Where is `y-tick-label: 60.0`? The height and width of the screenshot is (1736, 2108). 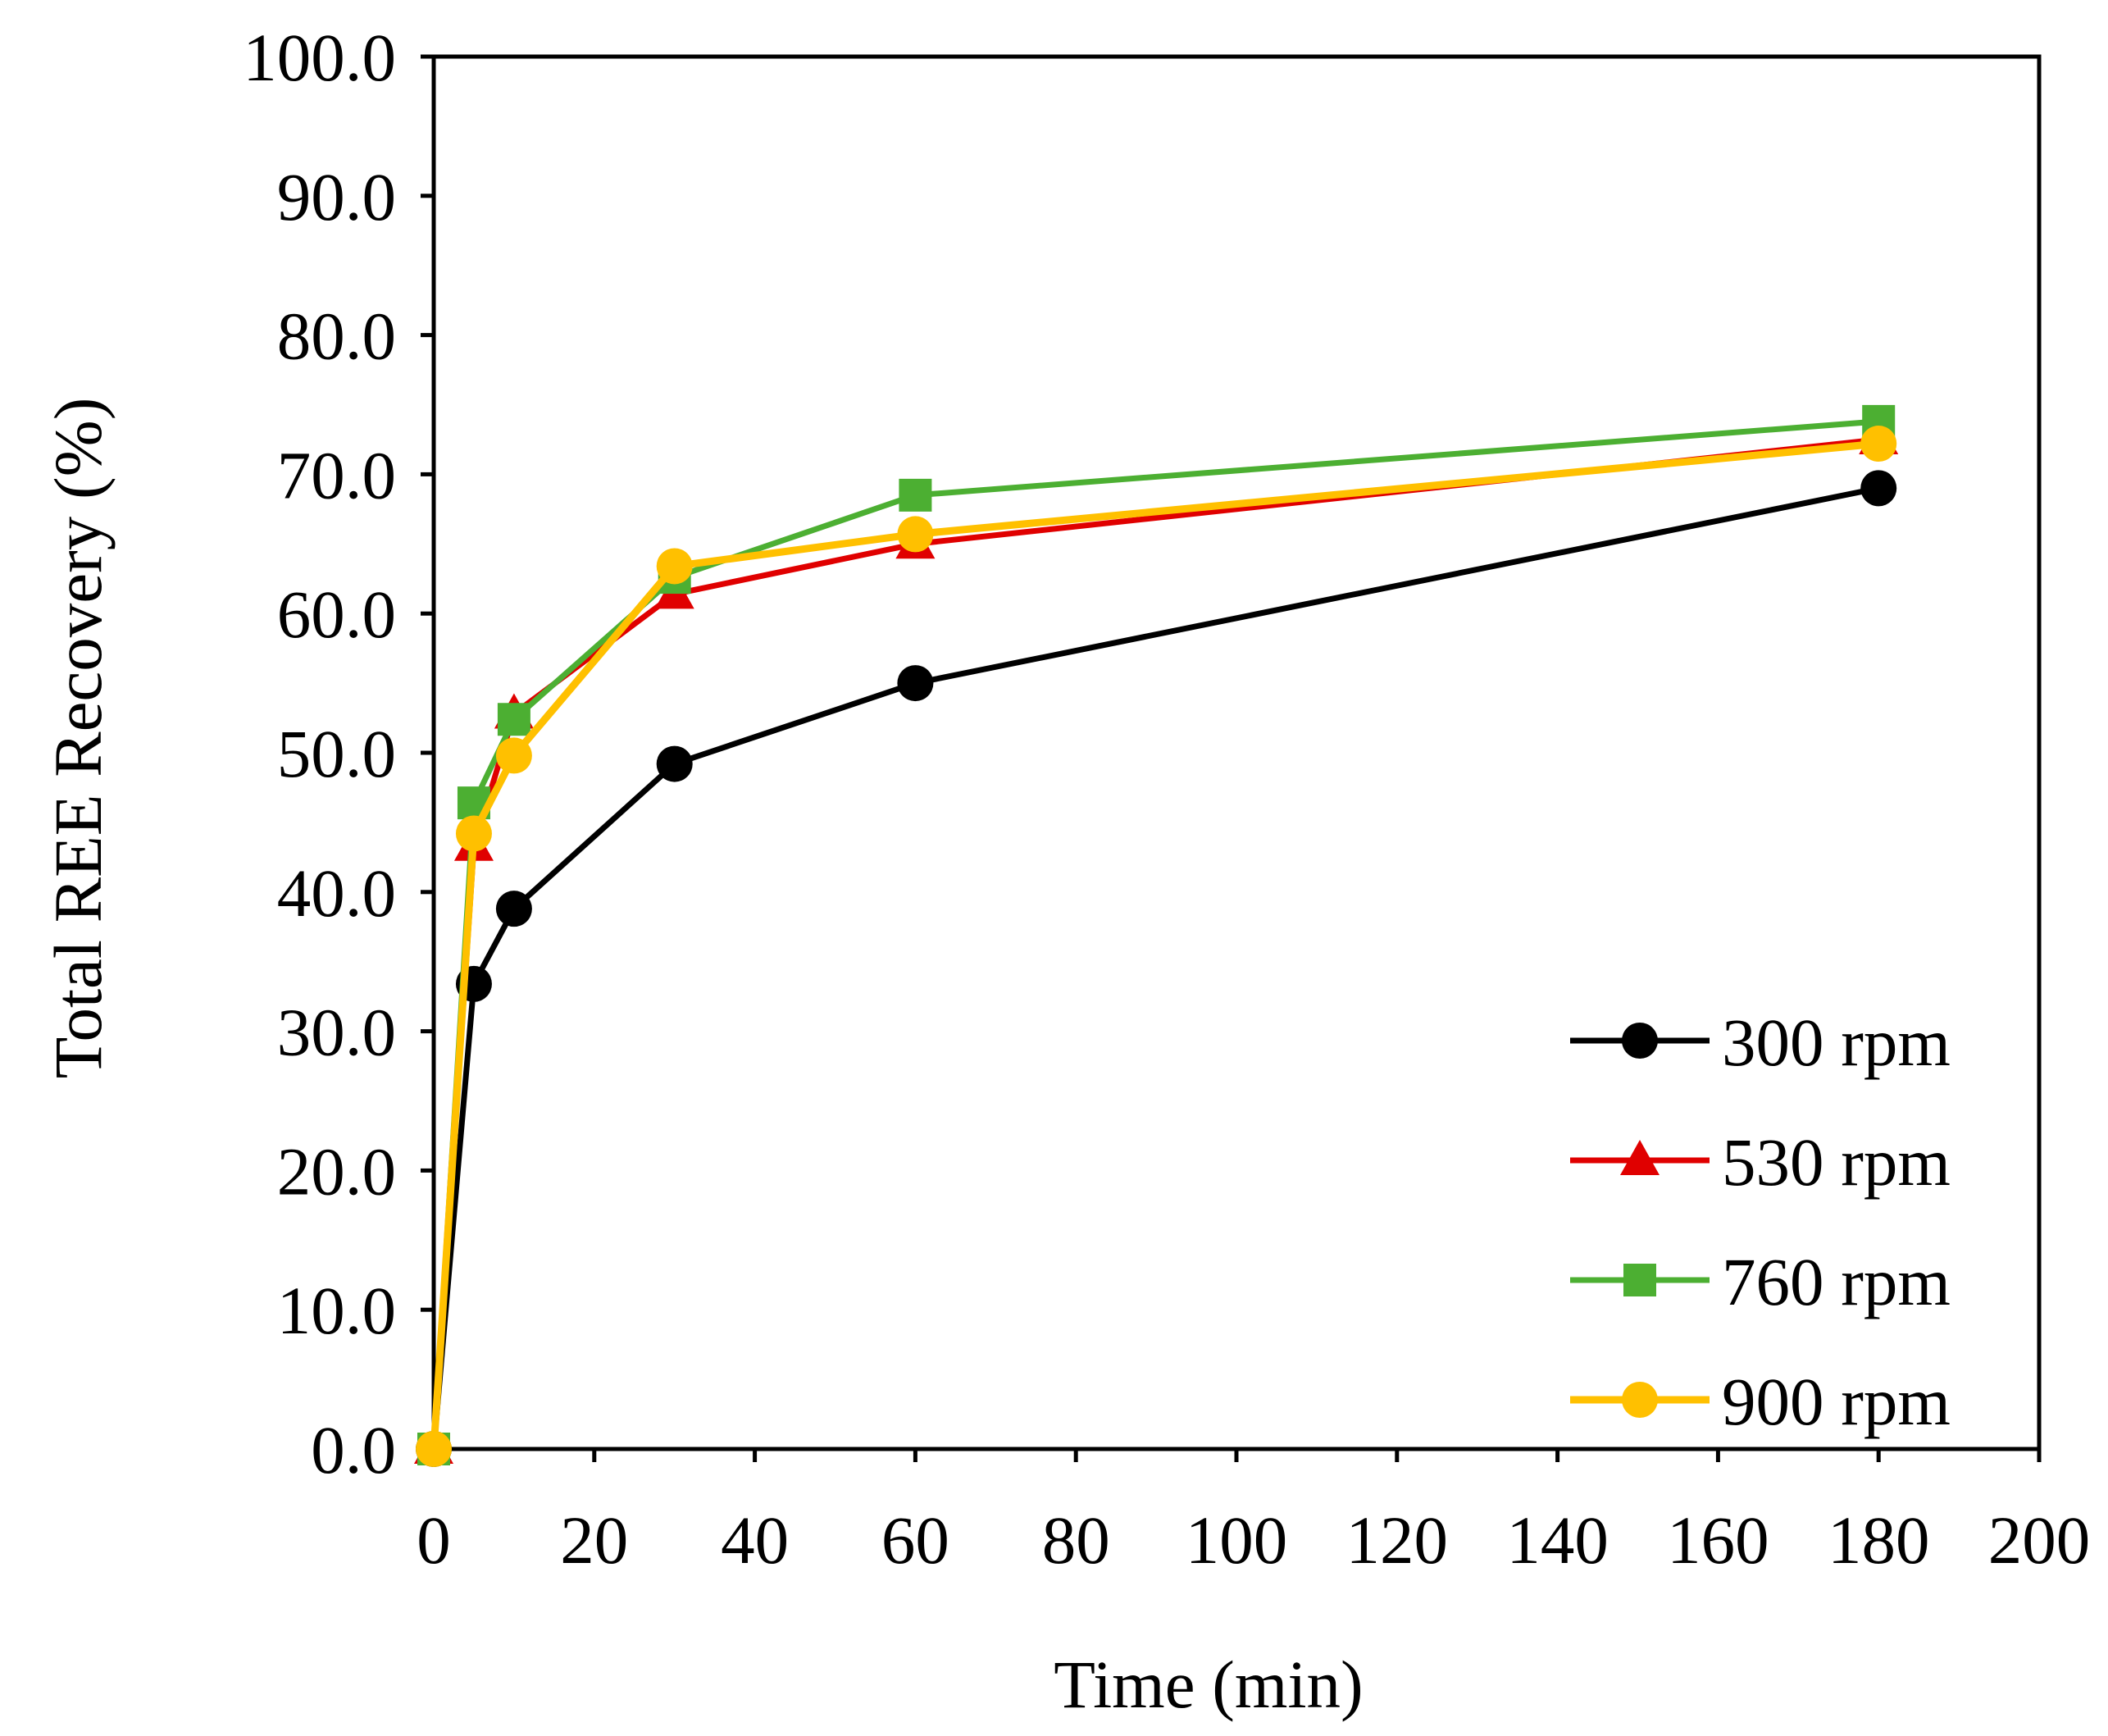
y-tick-label: 60.0 is located at coordinates (337, 614).